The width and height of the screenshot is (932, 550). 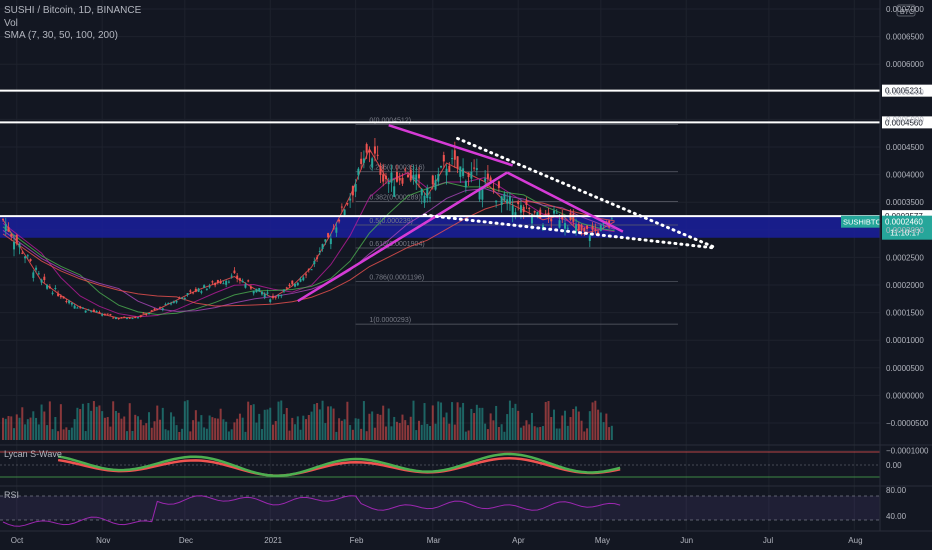 What do you see at coordinates (905, 368) in the screenshot?
I see `price-axis-label: 0.0000500` at bounding box center [905, 368].